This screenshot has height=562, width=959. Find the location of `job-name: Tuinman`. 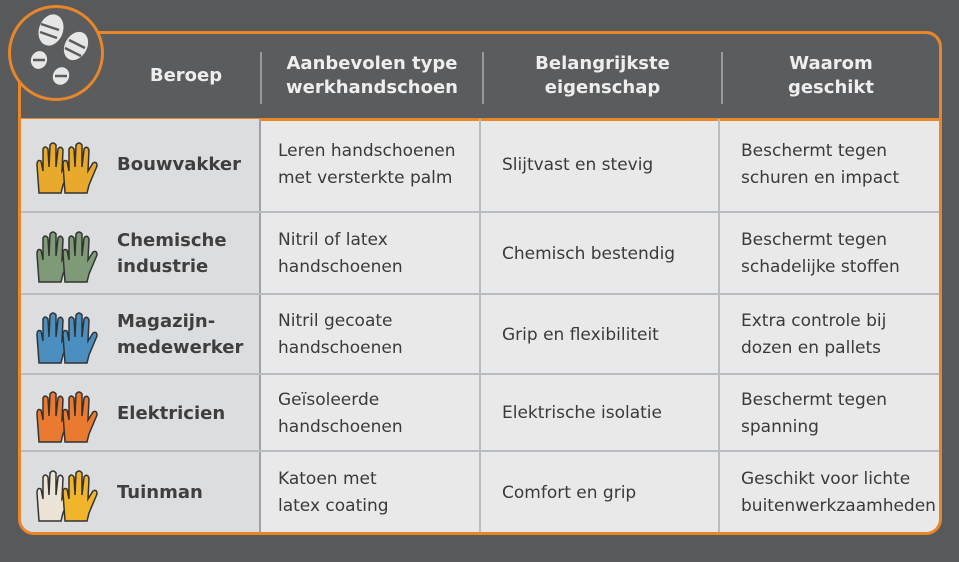

job-name: Tuinman is located at coordinates (160, 493).